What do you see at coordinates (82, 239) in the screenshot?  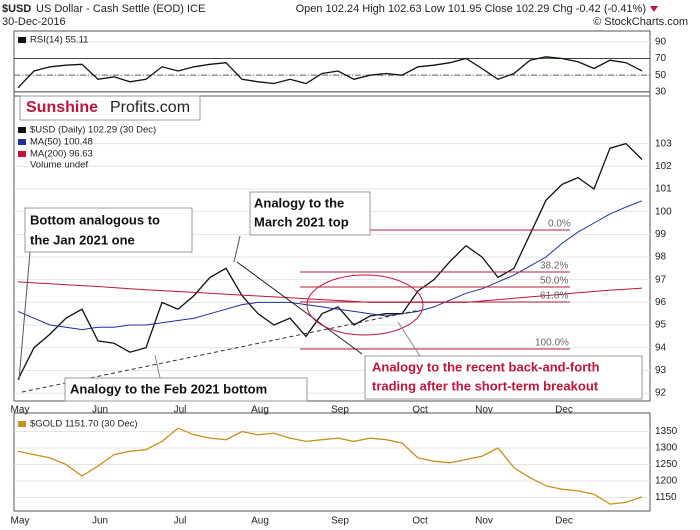 I see `annotation: the Jan 2021 one` at bounding box center [82, 239].